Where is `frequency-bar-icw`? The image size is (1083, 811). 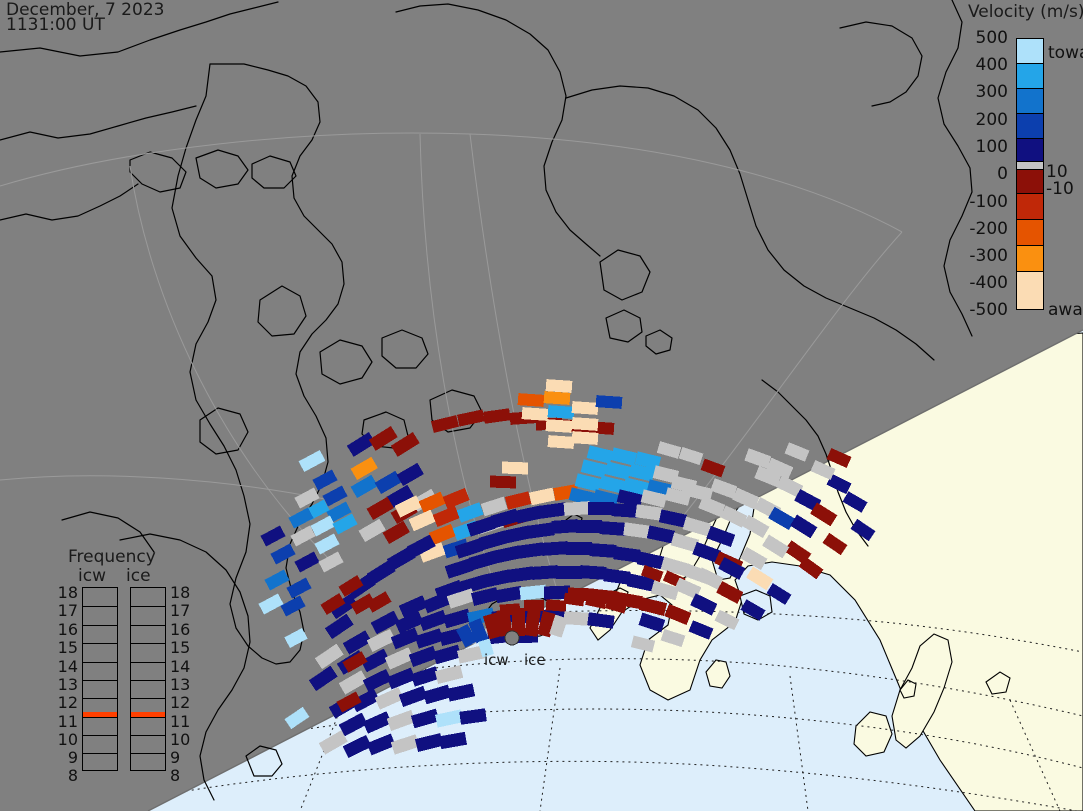
frequency-bar-icw is located at coordinates (100, 679).